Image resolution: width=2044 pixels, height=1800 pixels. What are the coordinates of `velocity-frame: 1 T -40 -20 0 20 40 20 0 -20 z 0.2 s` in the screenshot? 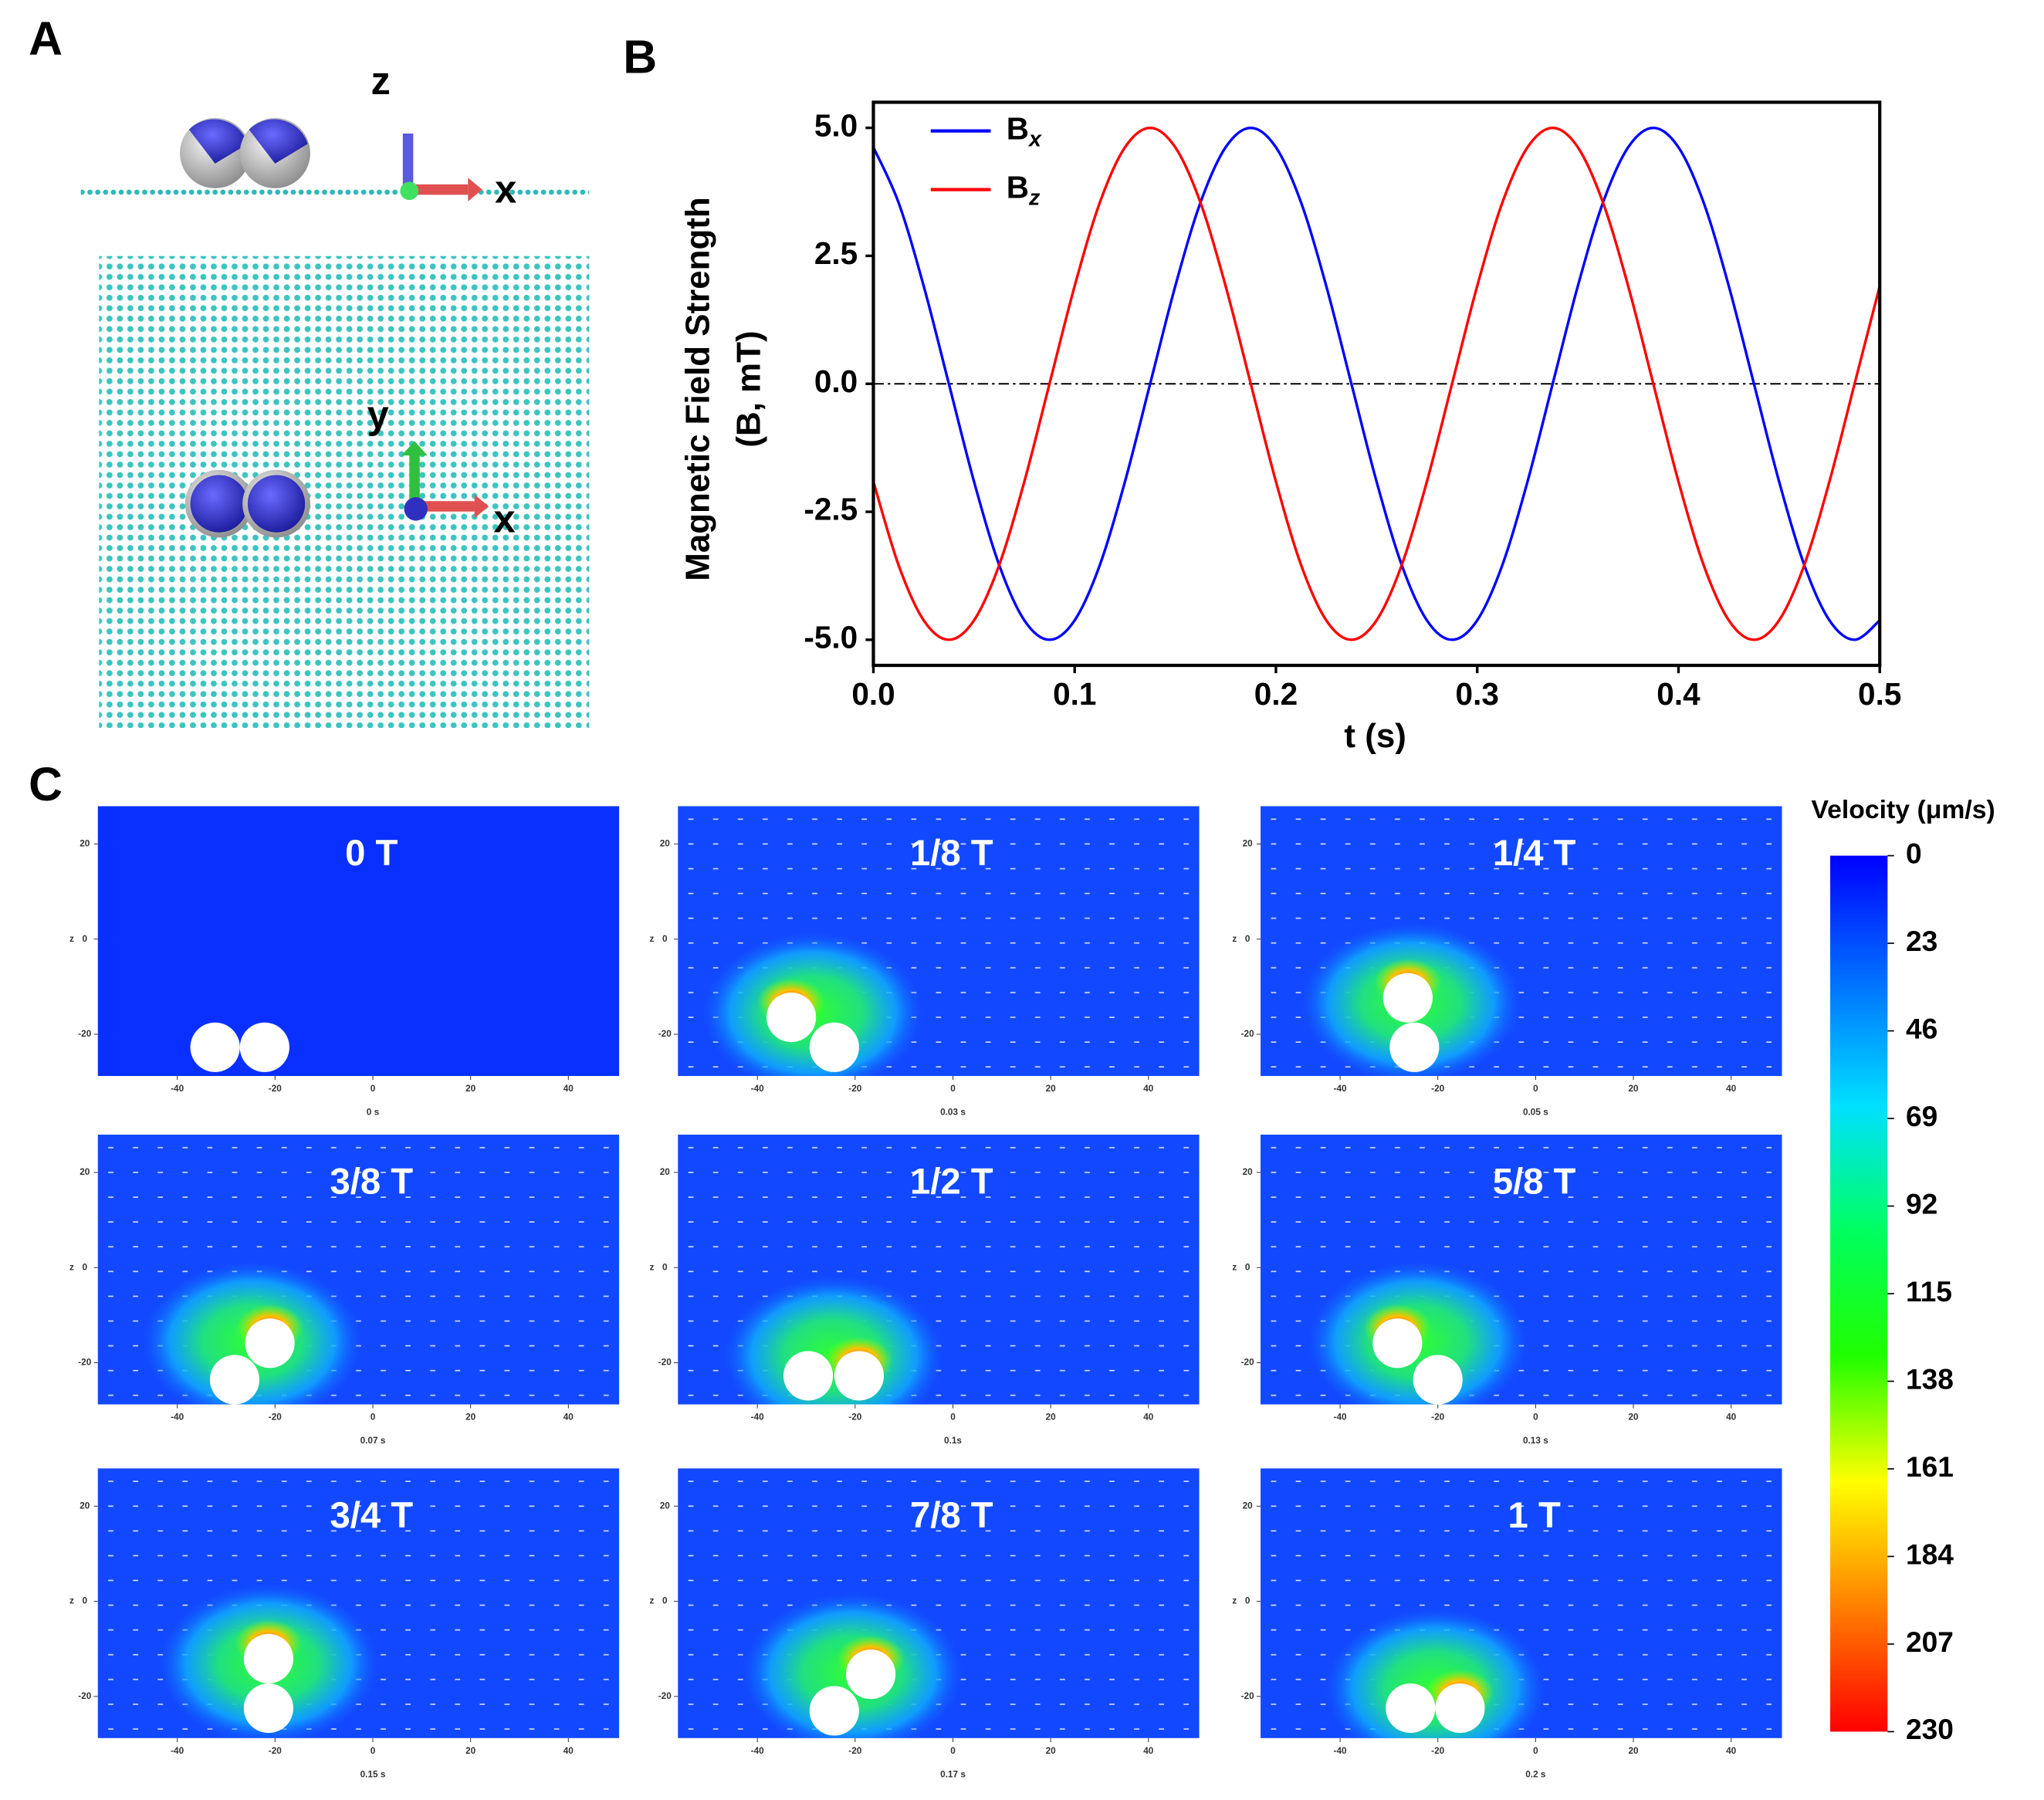 It's located at (1507, 1624).